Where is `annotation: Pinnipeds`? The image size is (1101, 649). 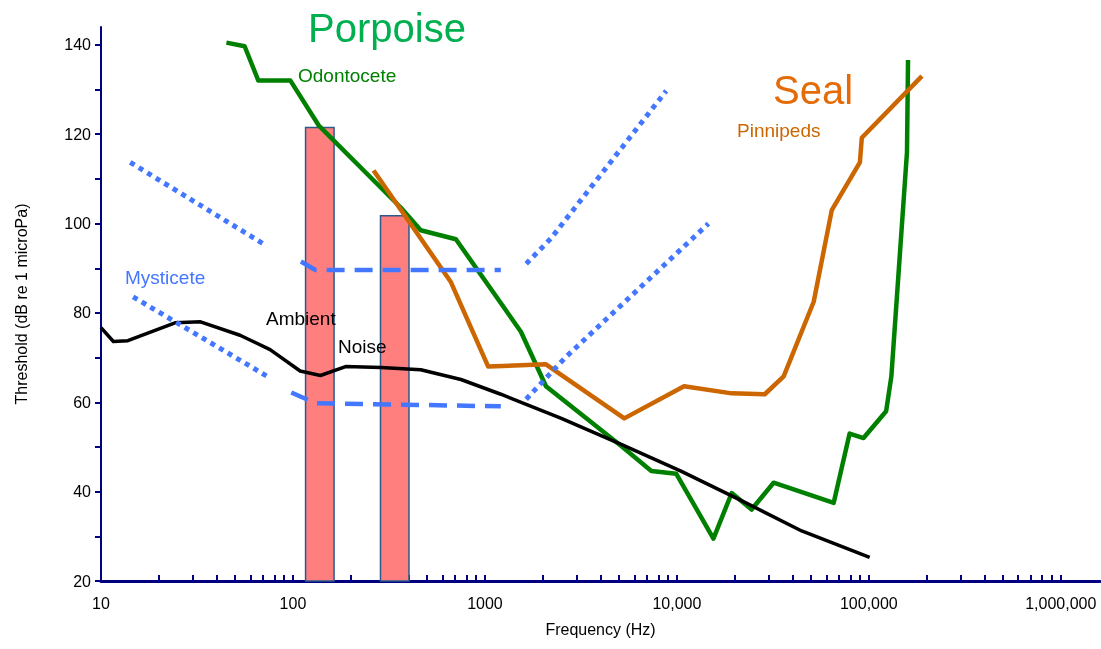
annotation: Pinnipeds is located at coordinates (779, 130).